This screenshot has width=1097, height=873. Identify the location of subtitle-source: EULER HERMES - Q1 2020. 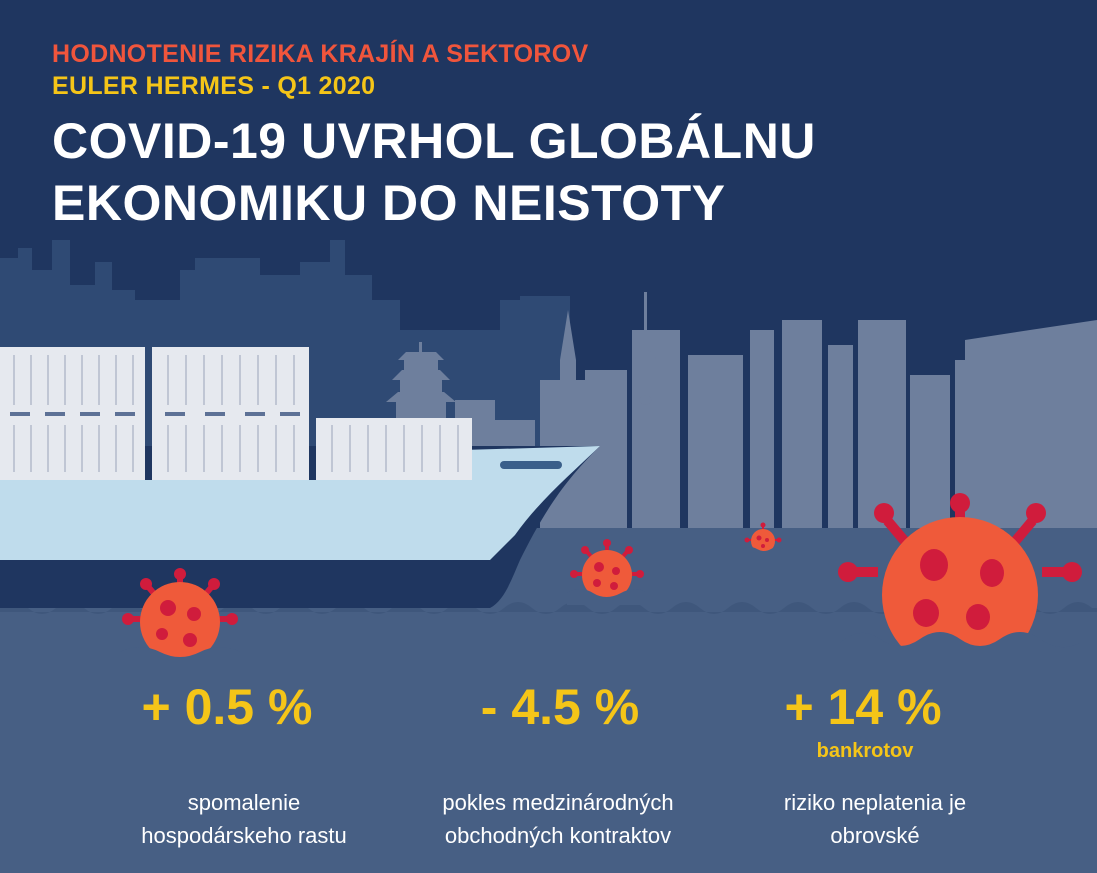
(214, 86).